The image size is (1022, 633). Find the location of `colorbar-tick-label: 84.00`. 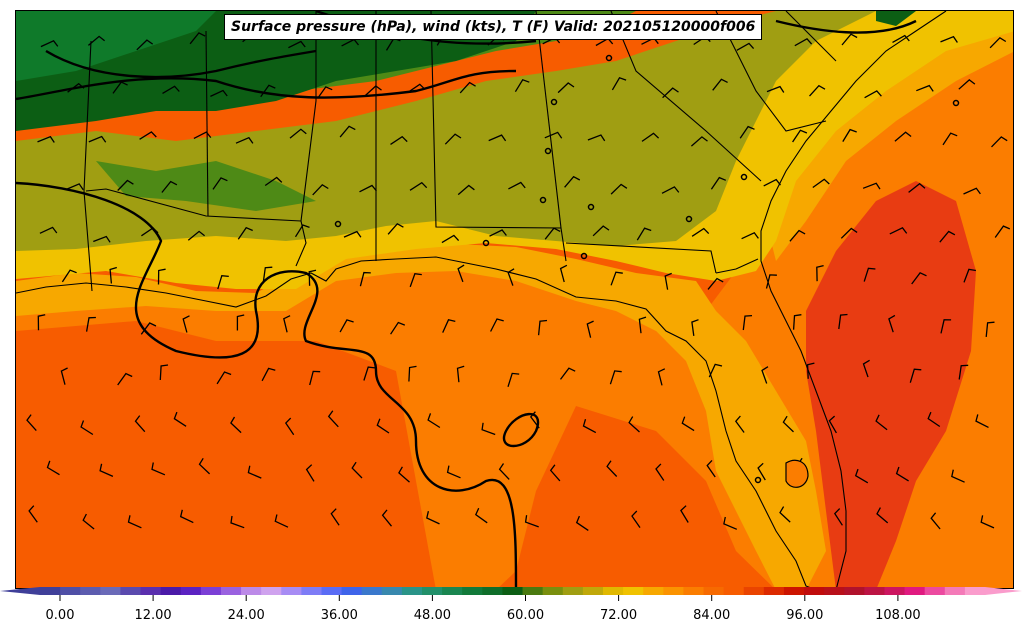

colorbar-tick-label: 84.00 is located at coordinates (711, 615).